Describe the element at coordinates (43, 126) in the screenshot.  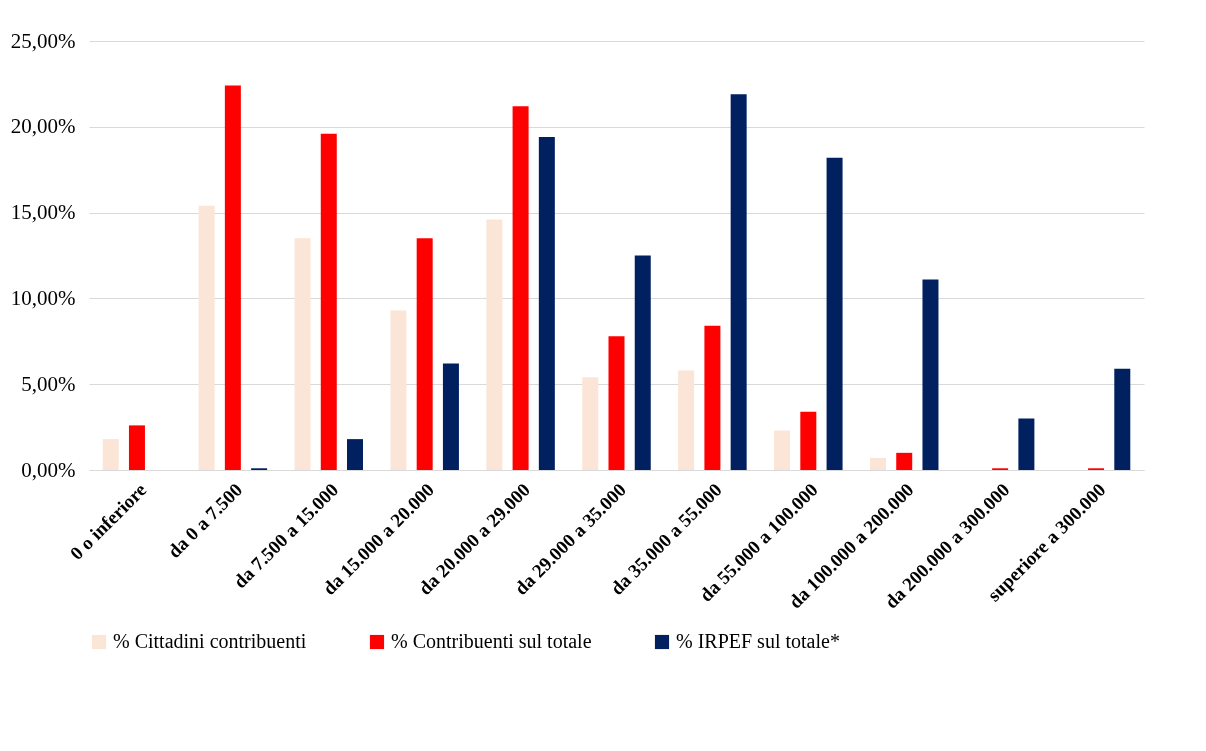
I see `y-tick-label: 20,00%` at that location.